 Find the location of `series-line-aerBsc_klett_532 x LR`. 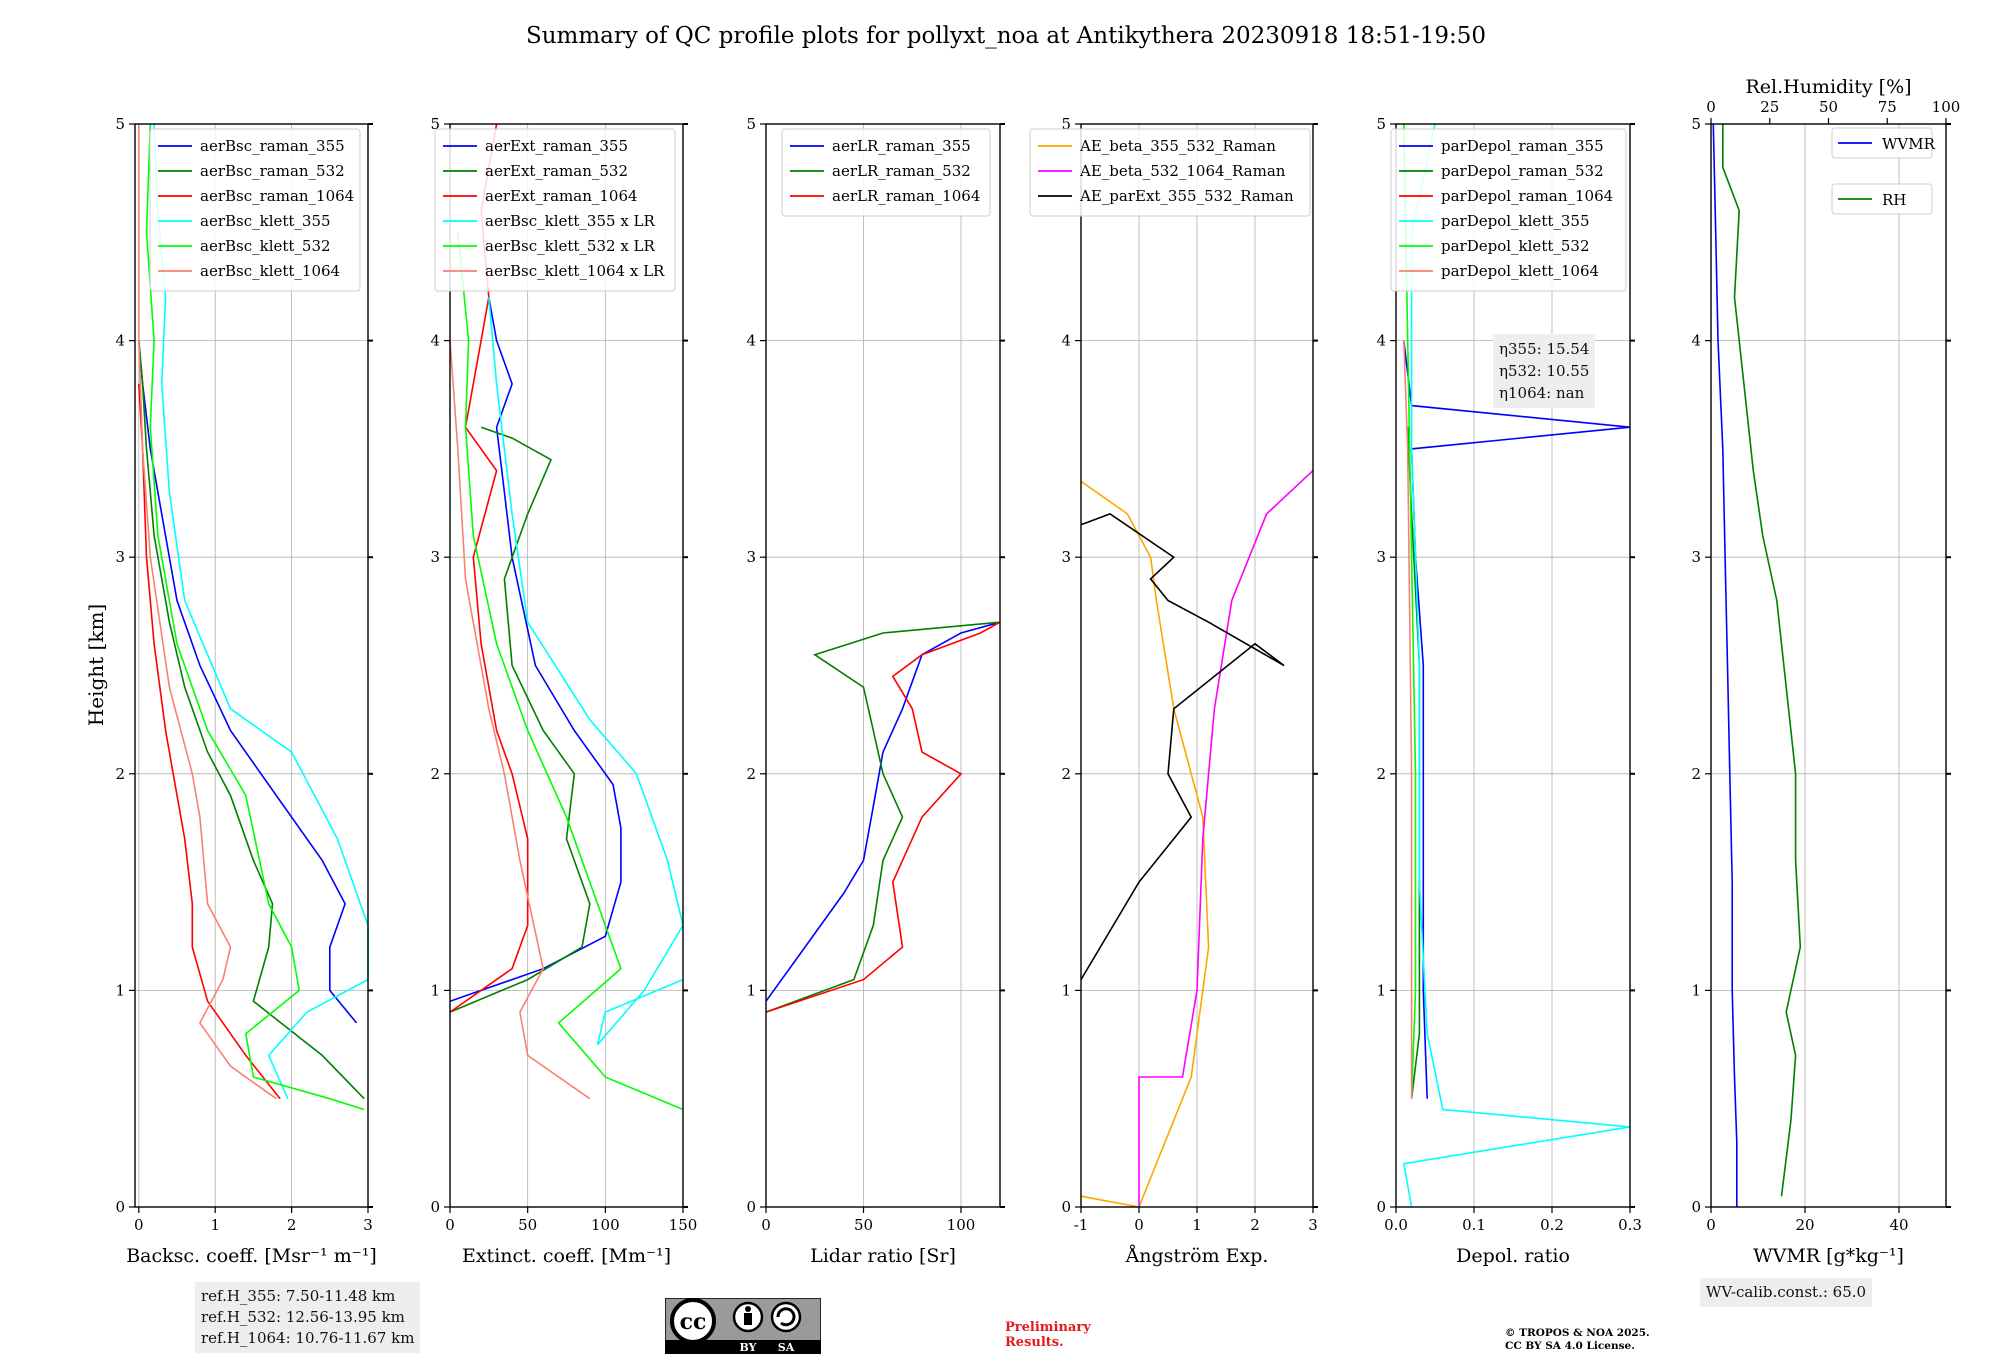

series-line-aerBsc_klett_532 x LR is located at coordinates (570, 671).